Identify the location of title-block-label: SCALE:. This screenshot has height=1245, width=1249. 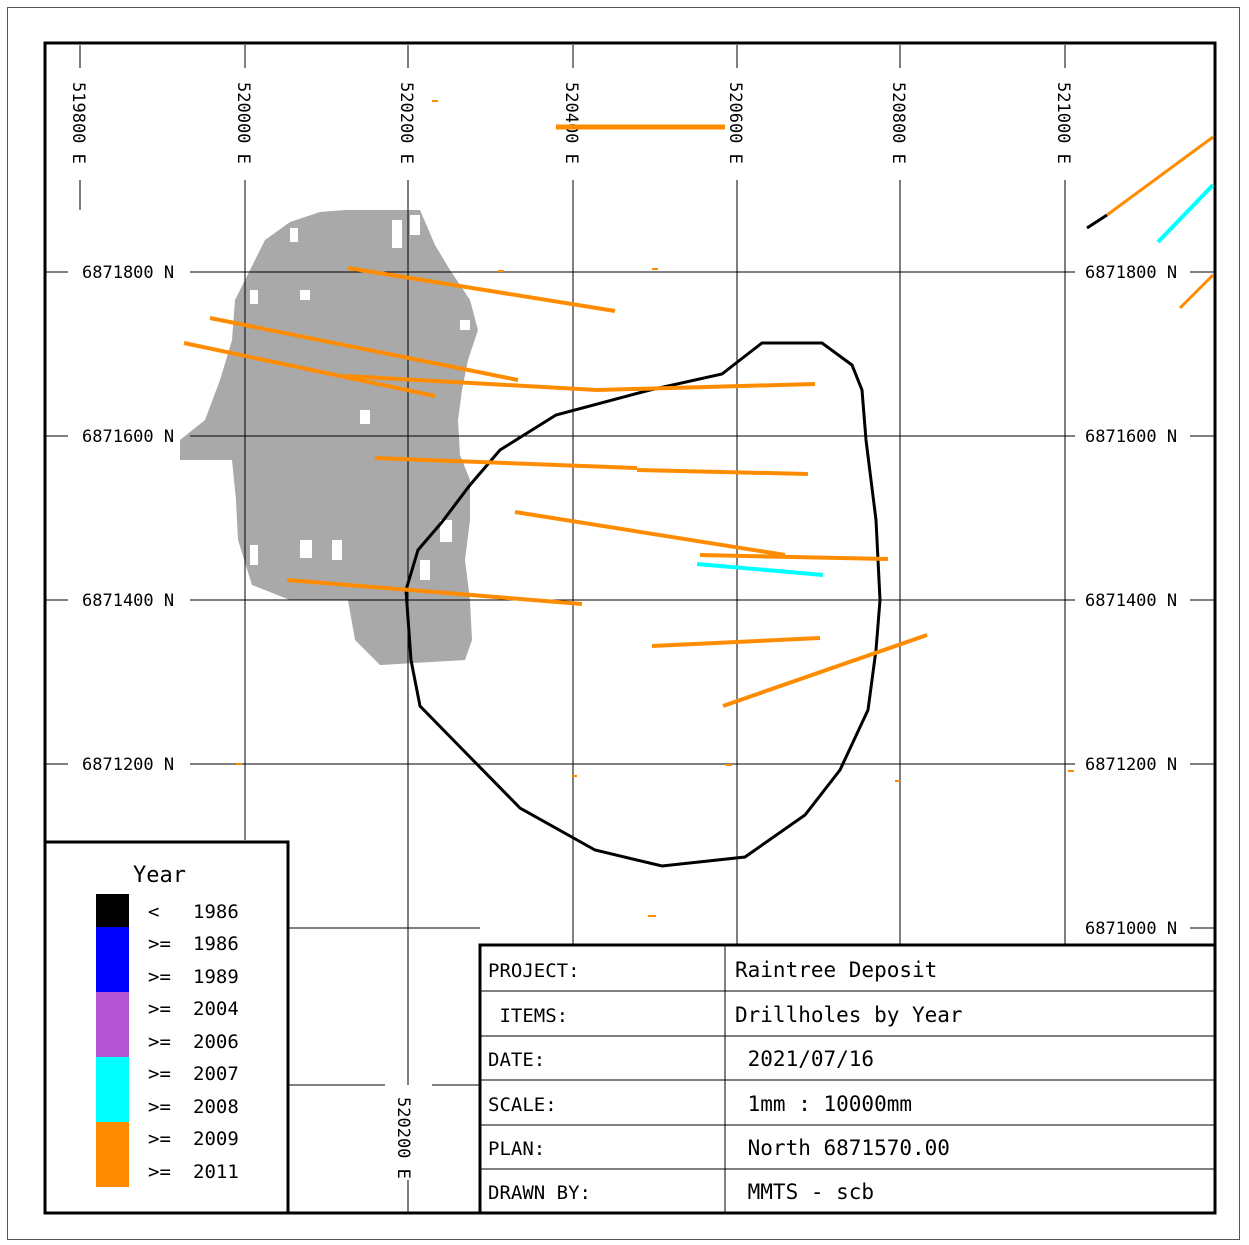
(522, 1105).